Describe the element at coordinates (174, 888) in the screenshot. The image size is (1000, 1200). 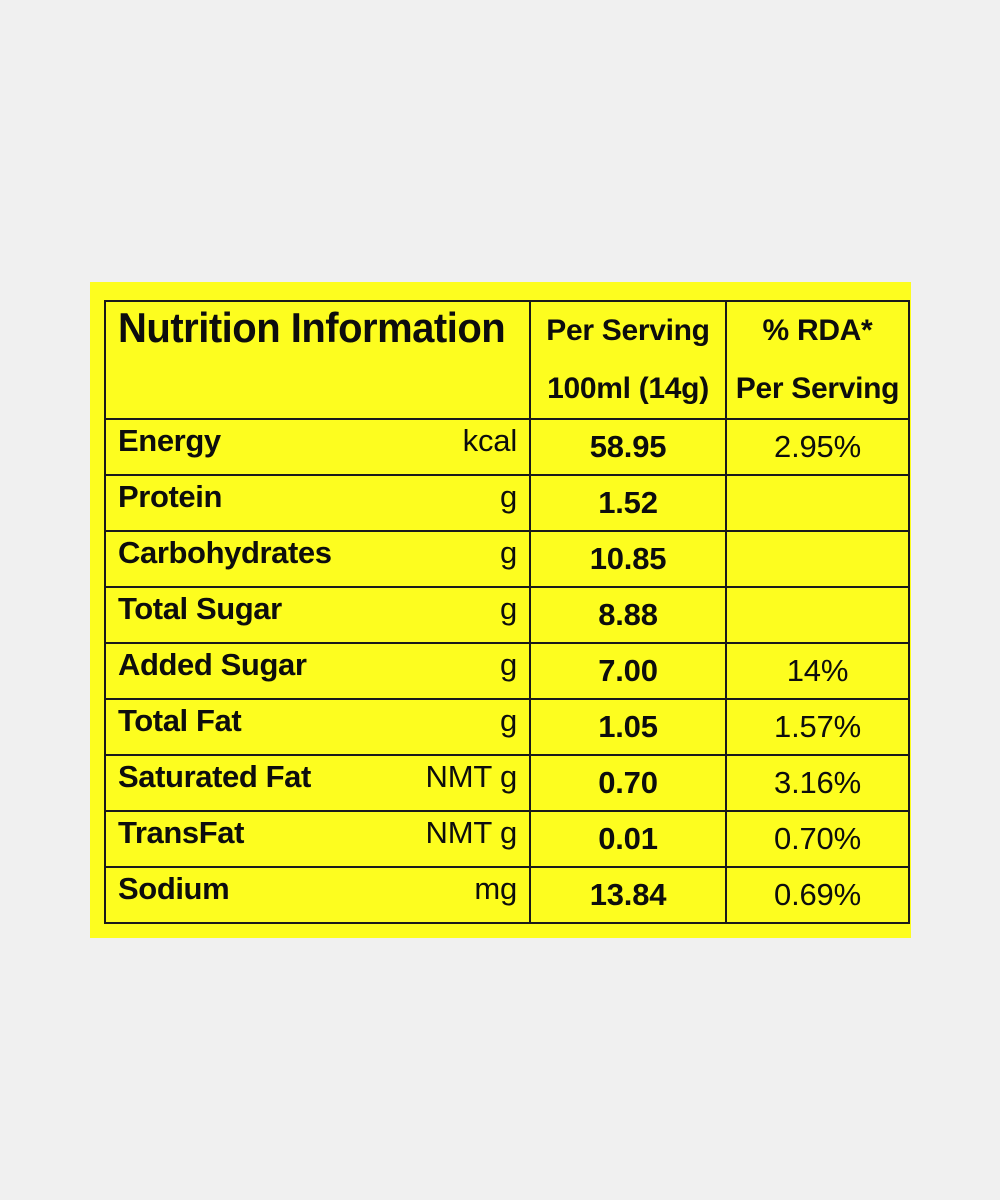
I see `nutrient-name: Sodium` at that location.